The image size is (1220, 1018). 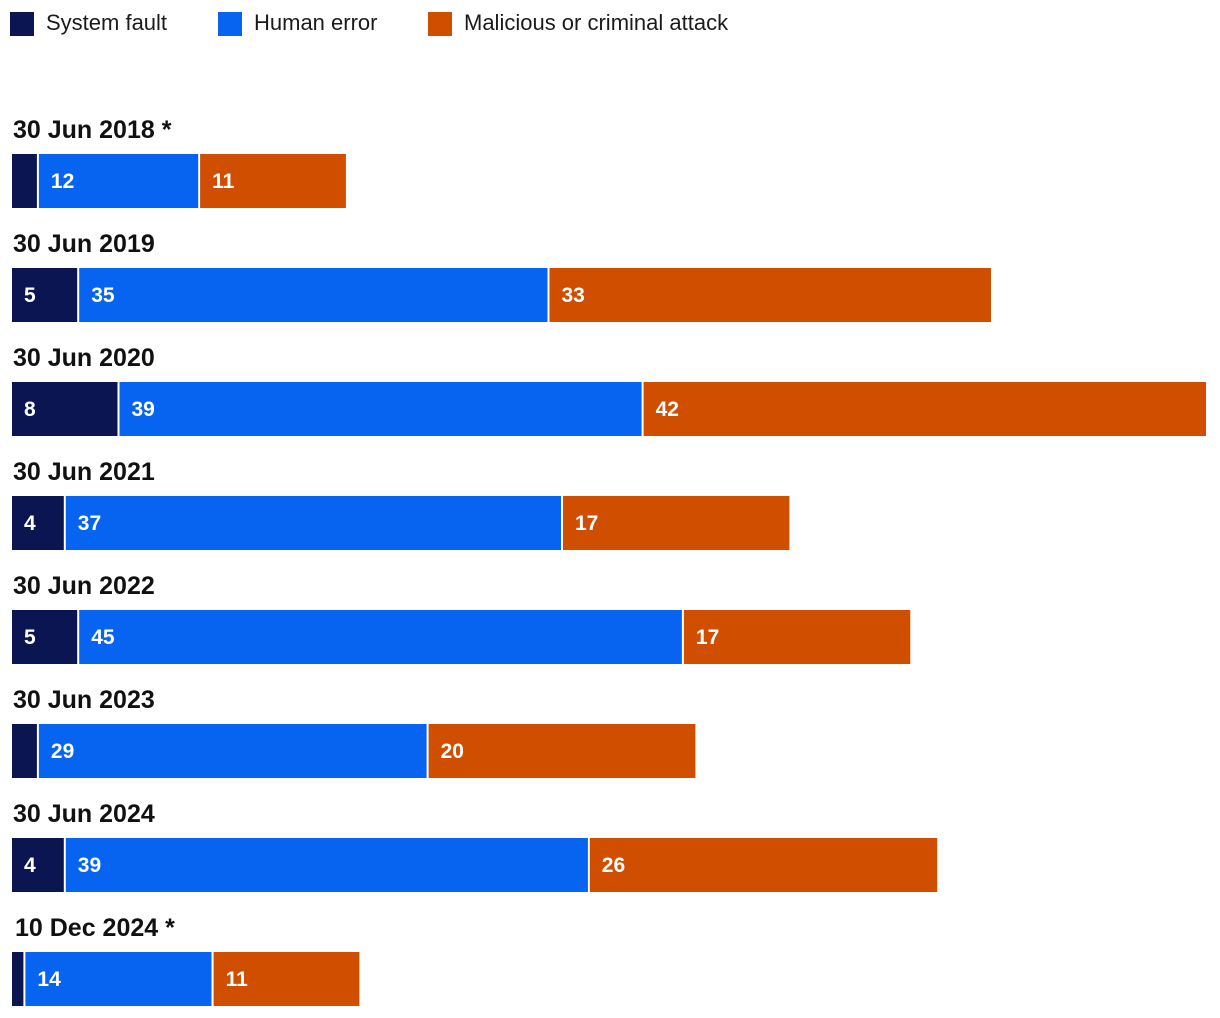 I want to click on bar-value-label: 14, so click(x=49, y=979).